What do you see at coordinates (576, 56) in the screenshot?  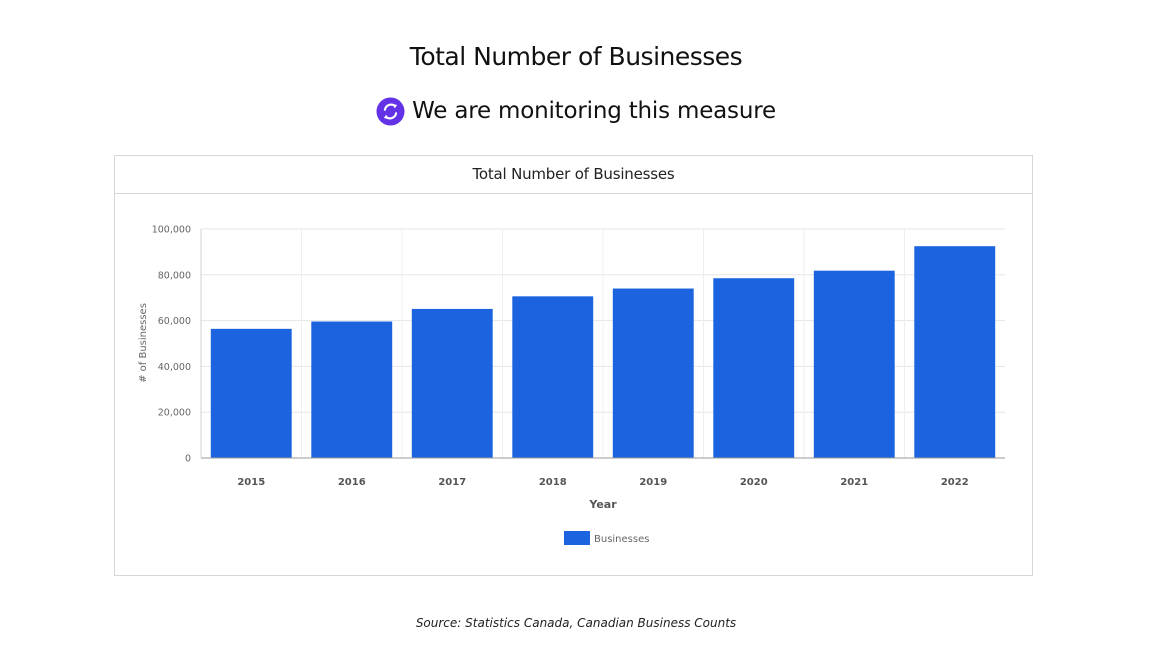 I see `page-title: Total Number of Businesses` at bounding box center [576, 56].